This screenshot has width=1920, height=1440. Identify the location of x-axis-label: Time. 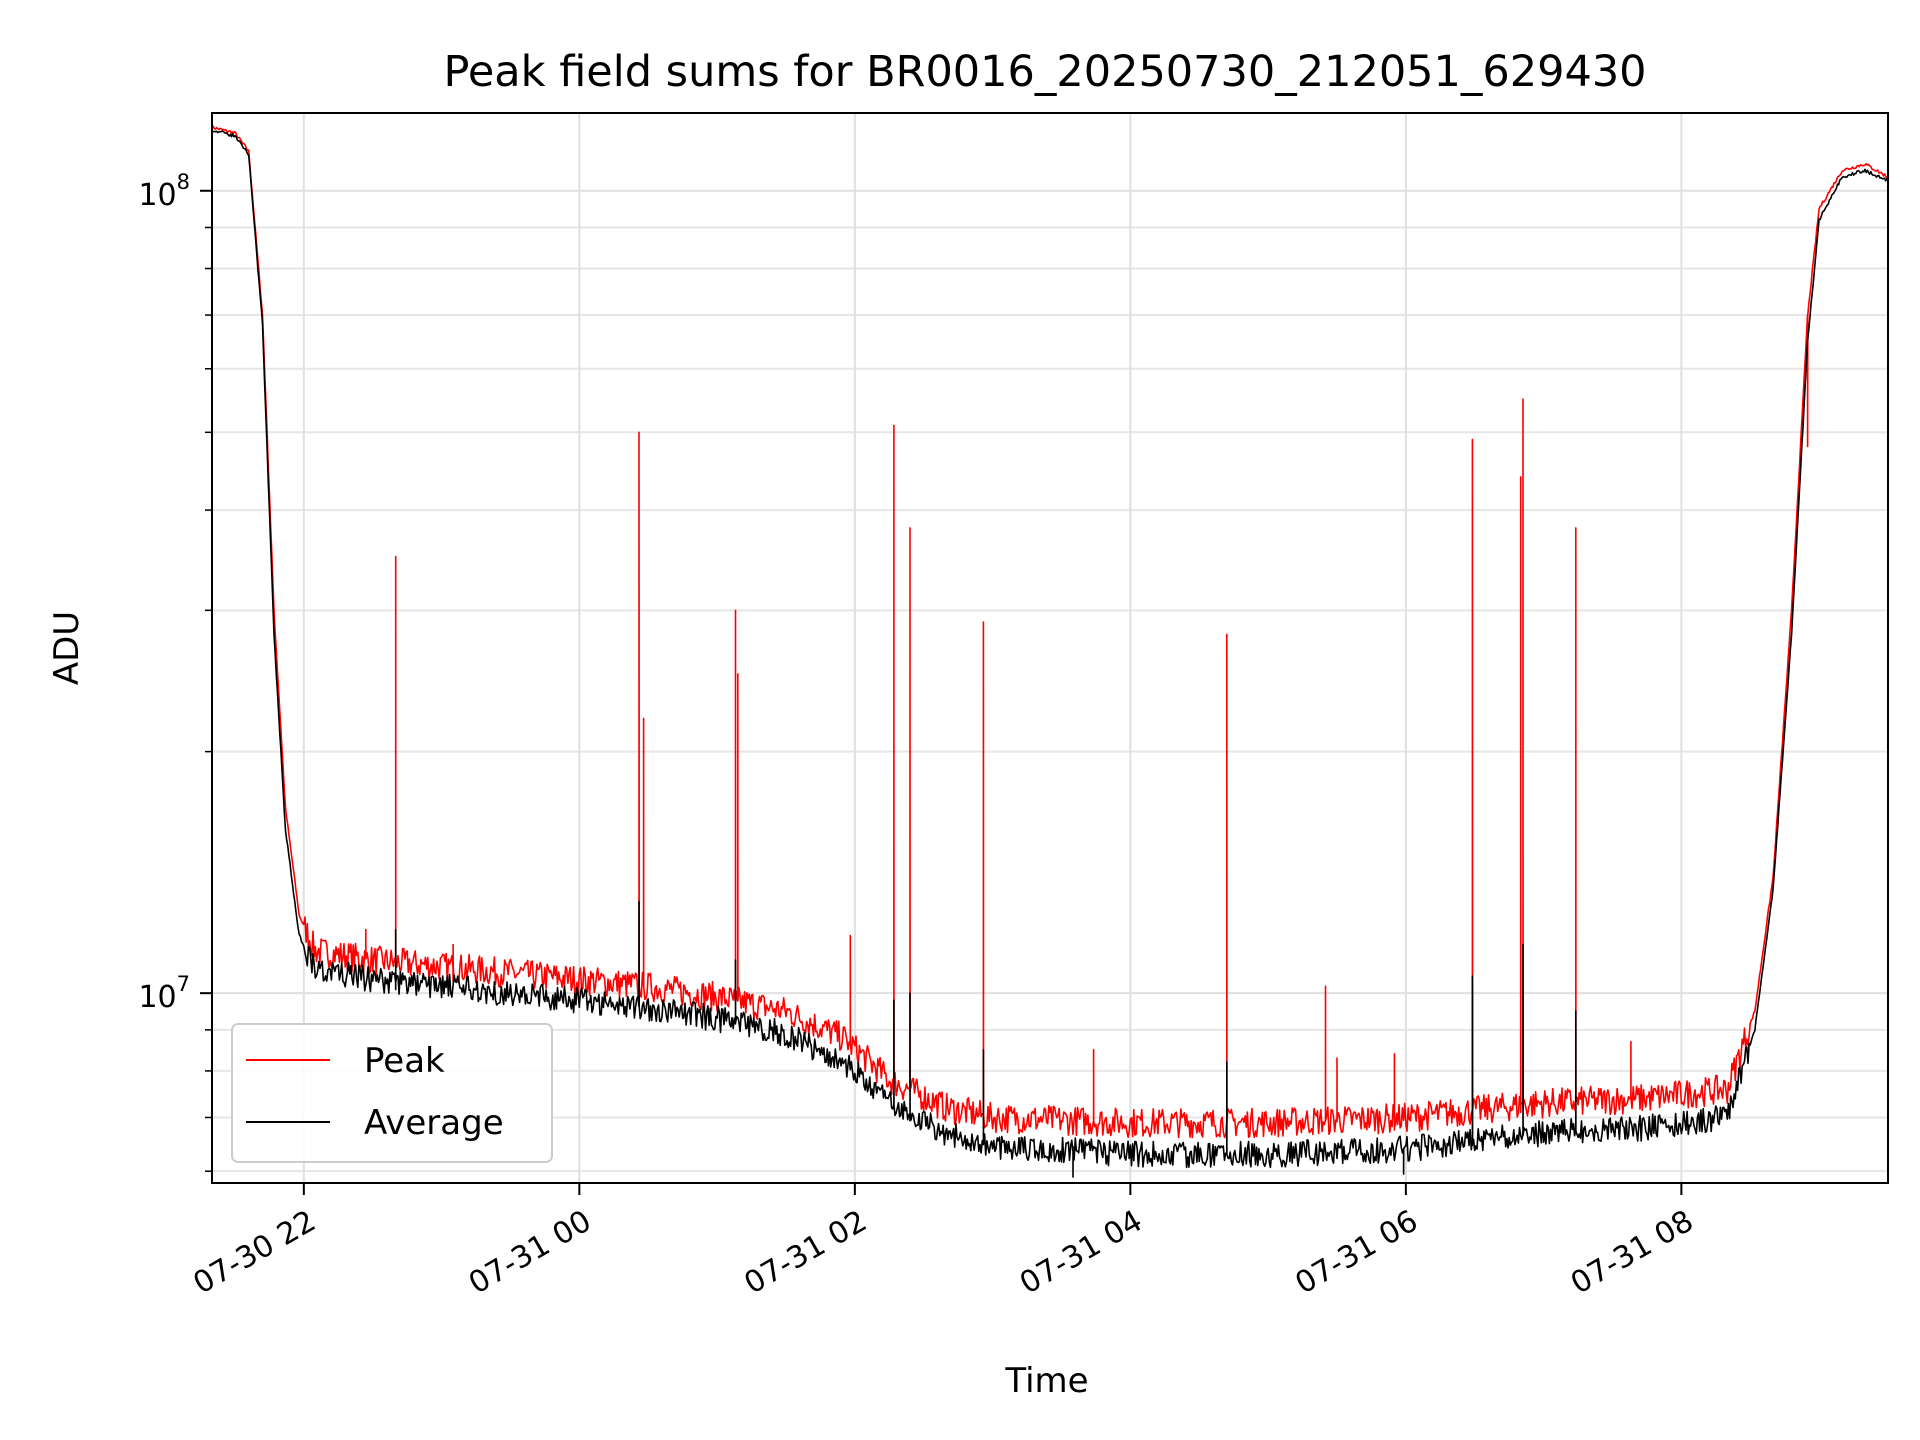
(1046, 1381).